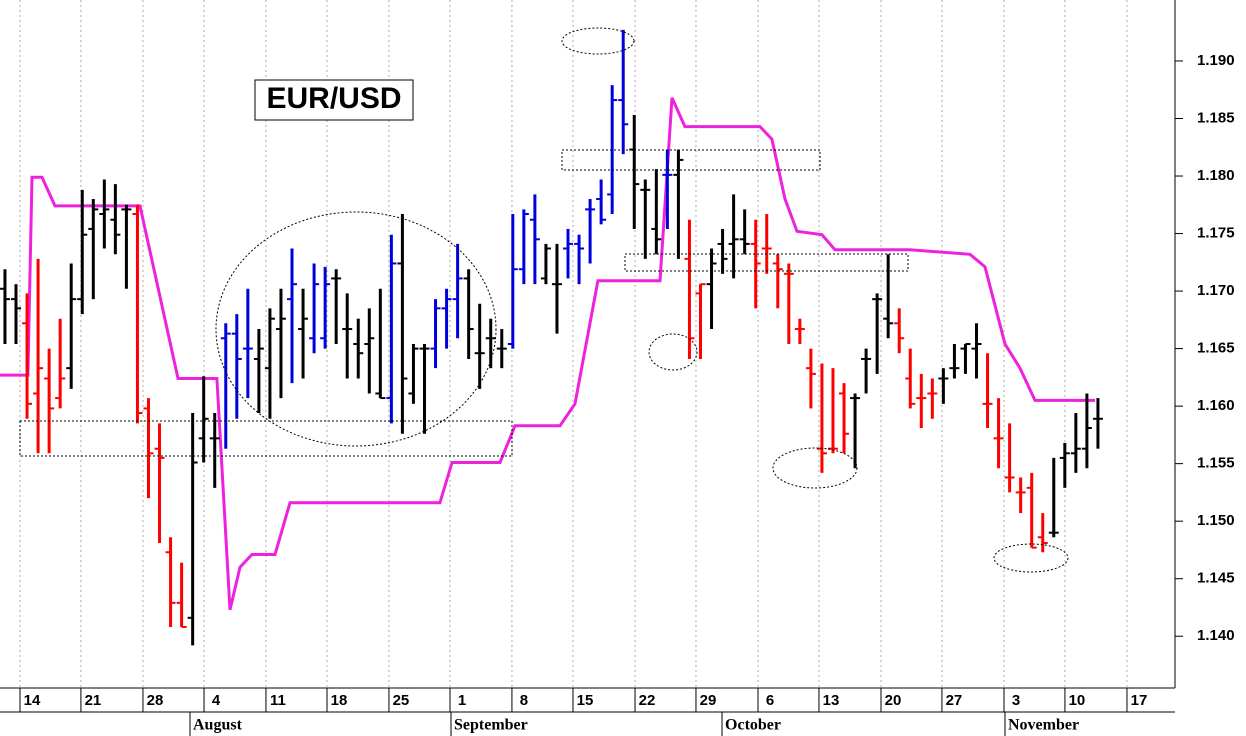  I want to click on x-tick-label: 25, so click(401, 700).